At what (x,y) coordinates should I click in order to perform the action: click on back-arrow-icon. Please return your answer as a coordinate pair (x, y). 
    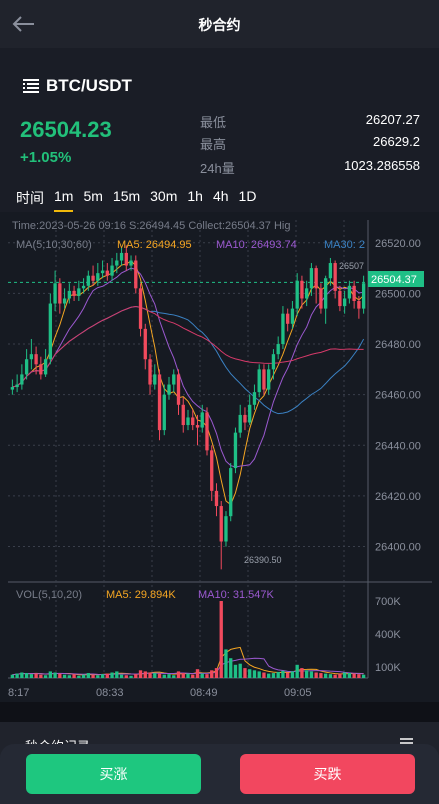
    Looking at the image, I should click on (23, 24).